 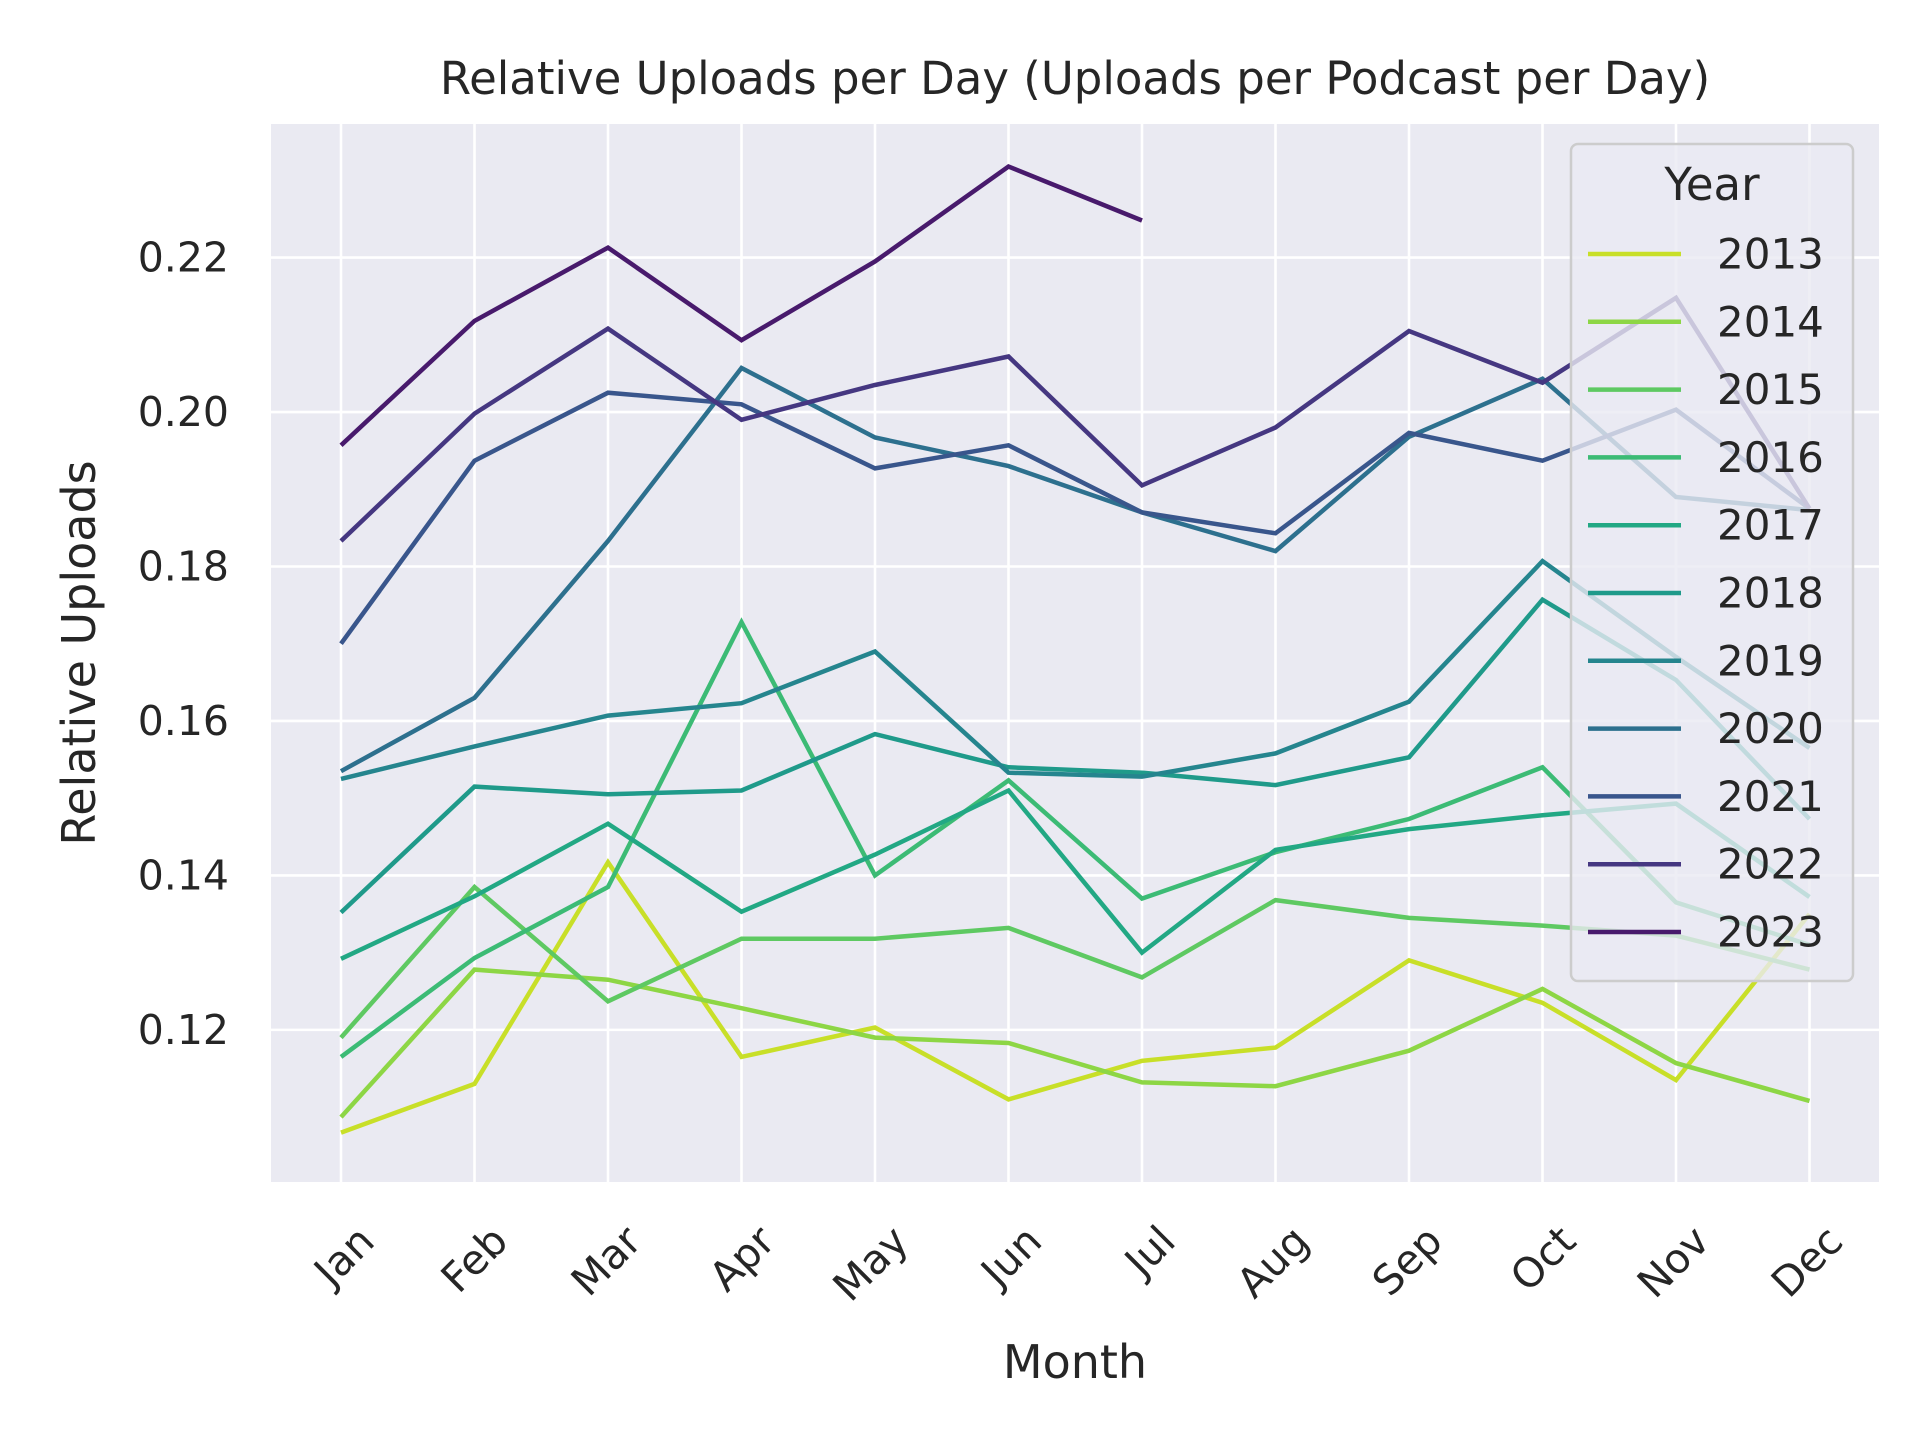 What do you see at coordinates (79, 652) in the screenshot?
I see `y-axis-label: Relative Uploads` at bounding box center [79, 652].